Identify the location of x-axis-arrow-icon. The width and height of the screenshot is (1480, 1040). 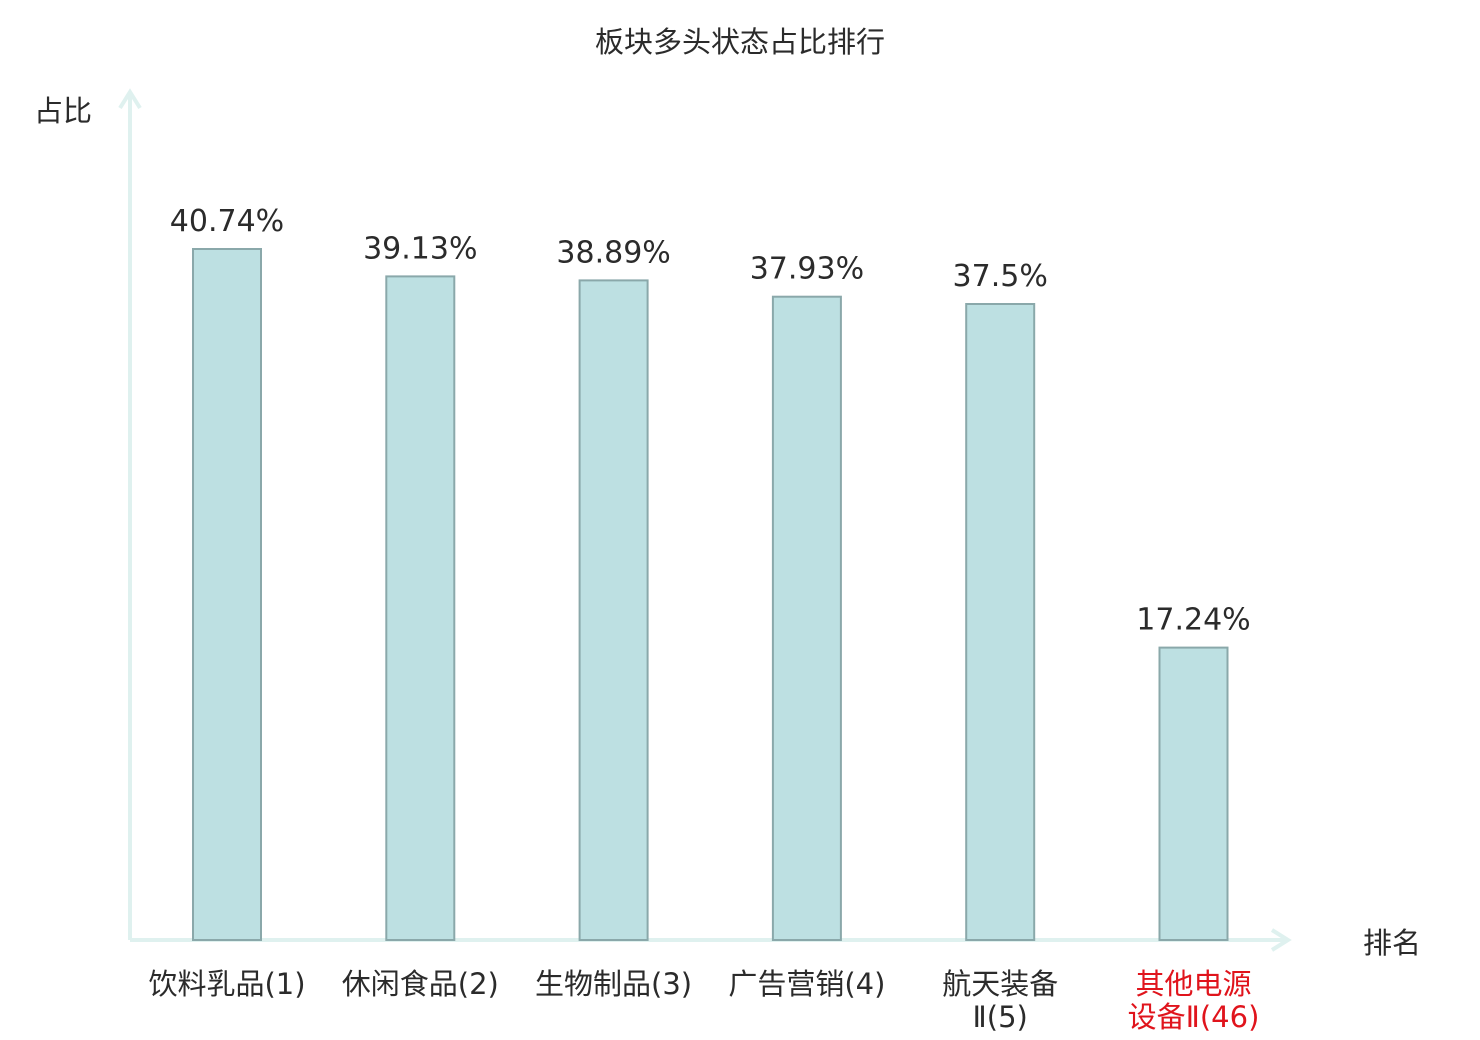
(1281, 940).